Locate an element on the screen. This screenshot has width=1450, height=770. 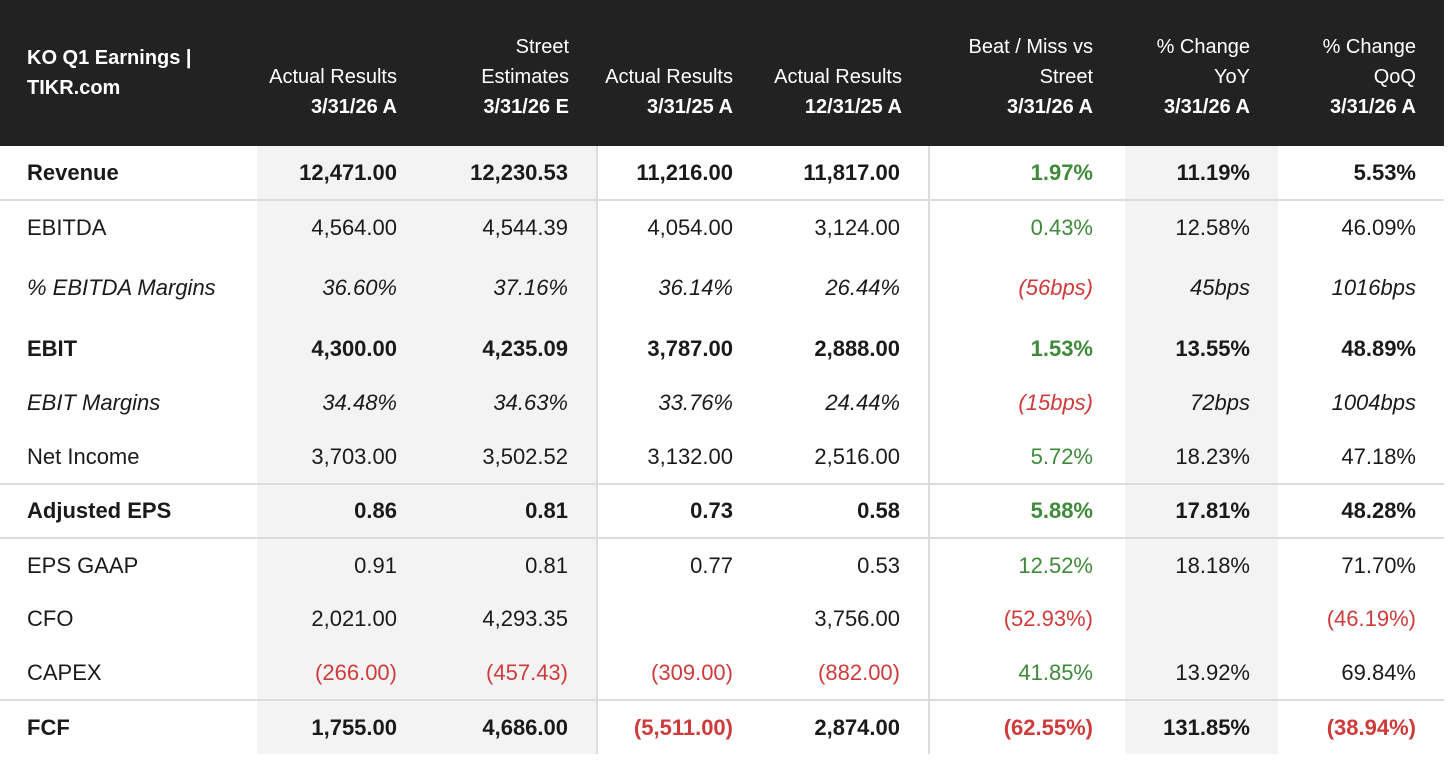
table-cell: 4,564.00 is located at coordinates (341, 226).